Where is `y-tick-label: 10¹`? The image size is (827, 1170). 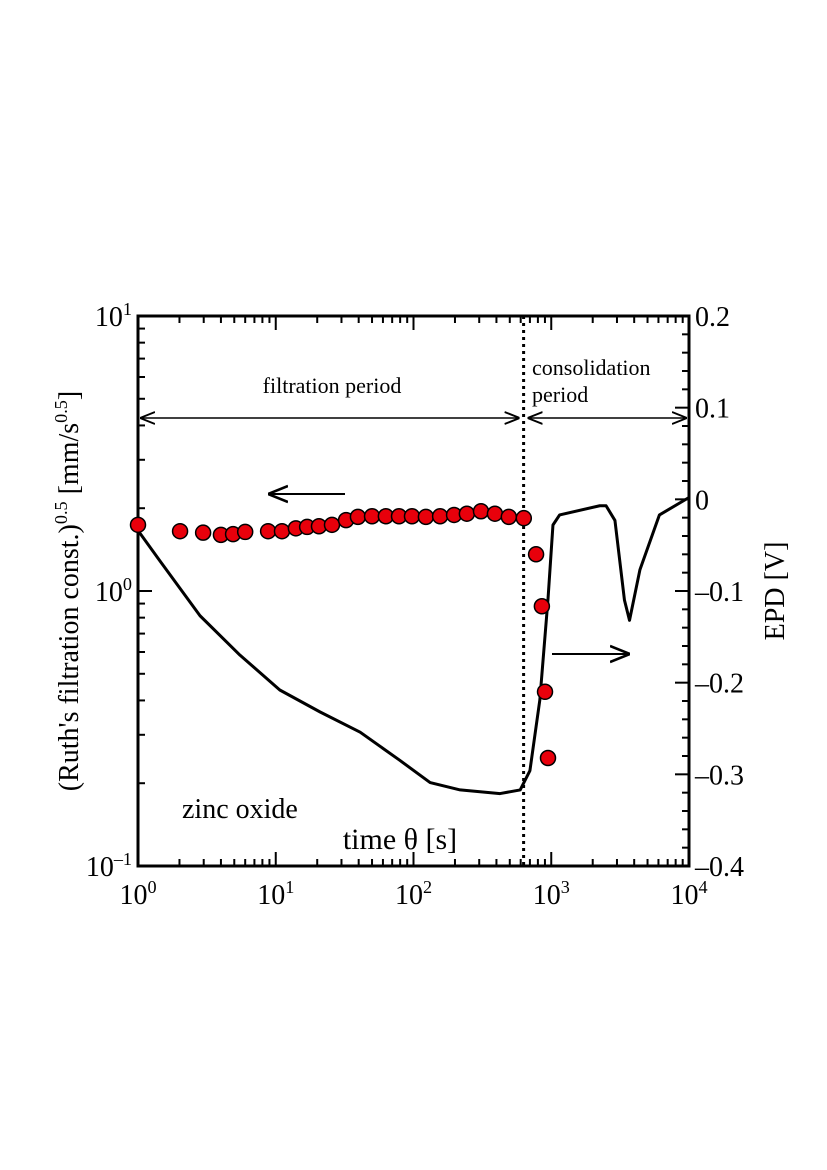
y-tick-label: 10¹ is located at coordinates (113, 316).